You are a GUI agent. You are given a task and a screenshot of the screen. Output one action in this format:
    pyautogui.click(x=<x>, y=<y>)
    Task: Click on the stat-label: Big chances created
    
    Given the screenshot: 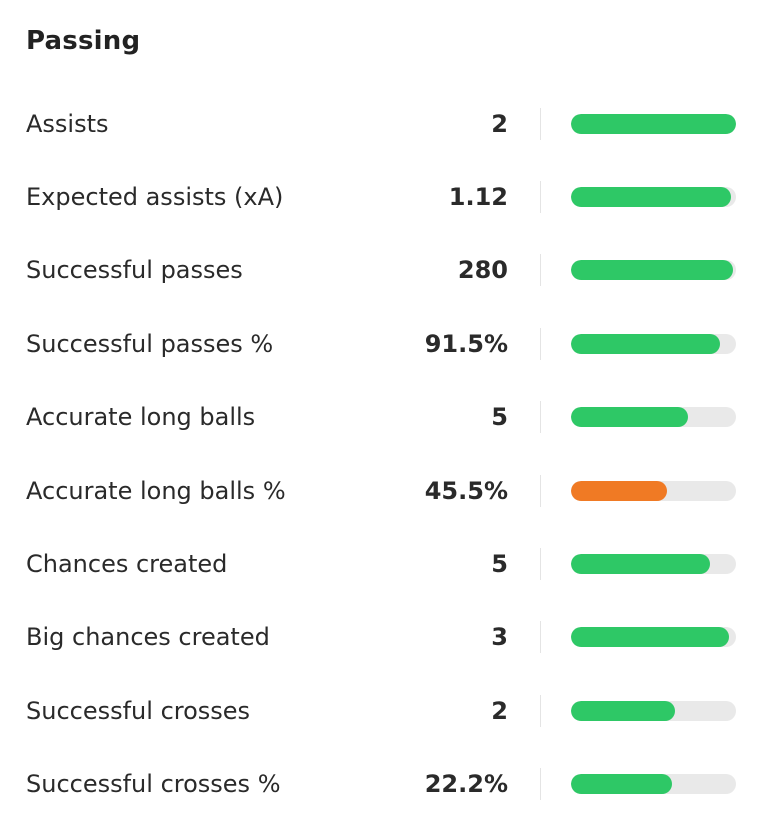 What is the action you would take?
    pyautogui.click(x=148, y=637)
    